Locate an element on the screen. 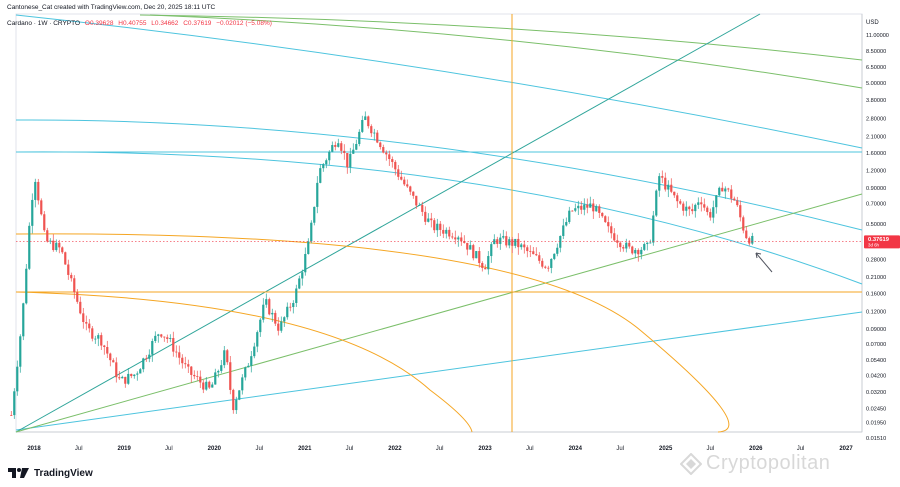  price-tick-label: 0.01510 is located at coordinates (876, 439).